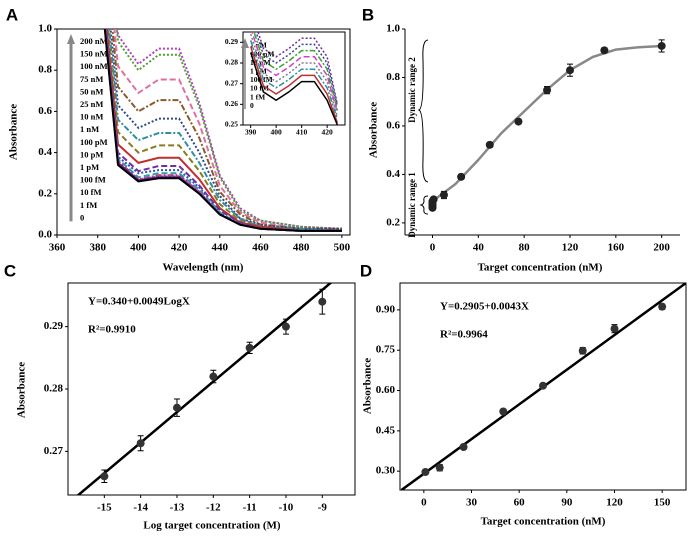 This screenshot has height=538, width=691. What do you see at coordinates (88, 205) in the screenshot?
I see `legend-label: 1 fM` at bounding box center [88, 205].